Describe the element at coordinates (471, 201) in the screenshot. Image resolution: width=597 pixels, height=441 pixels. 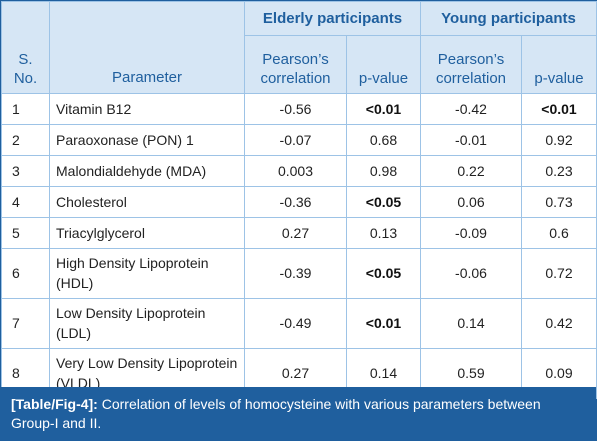
I see `cell-young-r: 0.06` at that location.